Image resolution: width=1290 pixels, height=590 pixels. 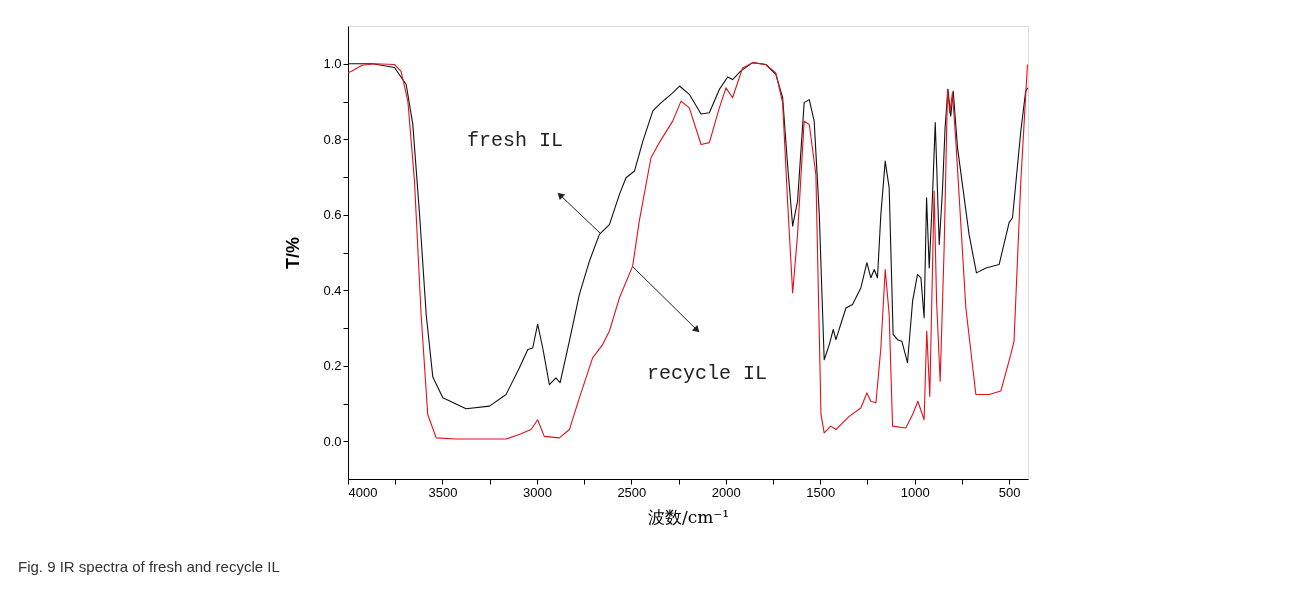 I want to click on x-tick-label: 3000, so click(x=537, y=492).